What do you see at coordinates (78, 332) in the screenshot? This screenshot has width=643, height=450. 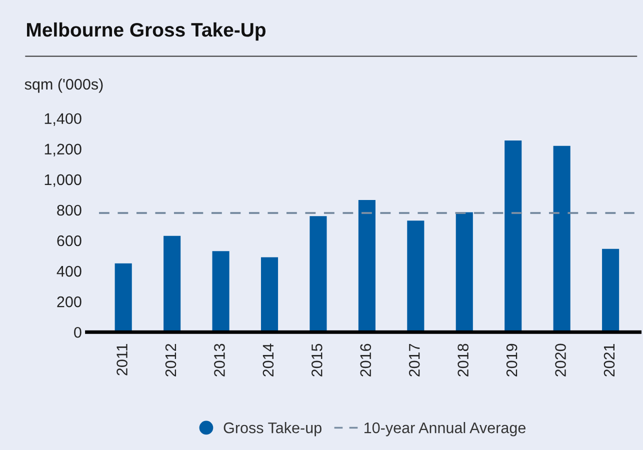 I see `y-tick-label: 0` at bounding box center [78, 332].